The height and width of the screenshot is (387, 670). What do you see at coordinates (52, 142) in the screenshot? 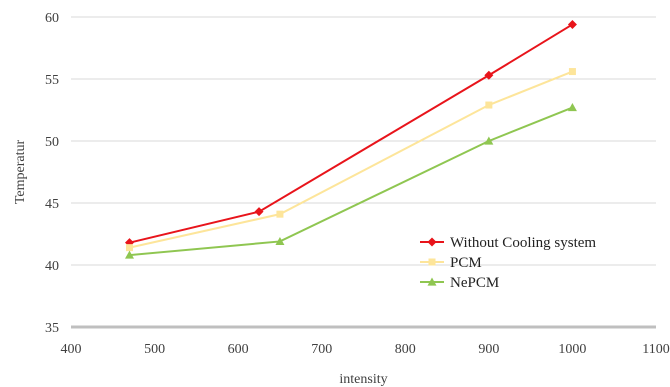
I see `y-tick-label: 50` at bounding box center [52, 142].